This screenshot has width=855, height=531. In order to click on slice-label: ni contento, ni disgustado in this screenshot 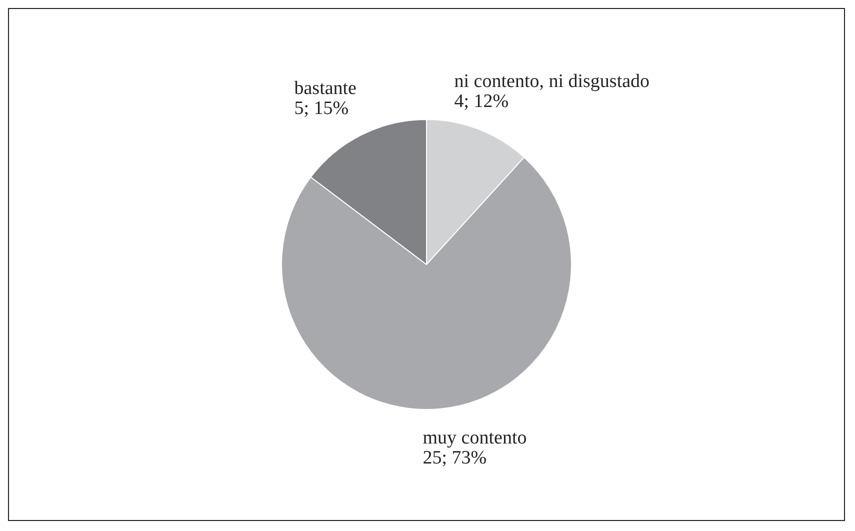, I will do `click(552, 81)`.